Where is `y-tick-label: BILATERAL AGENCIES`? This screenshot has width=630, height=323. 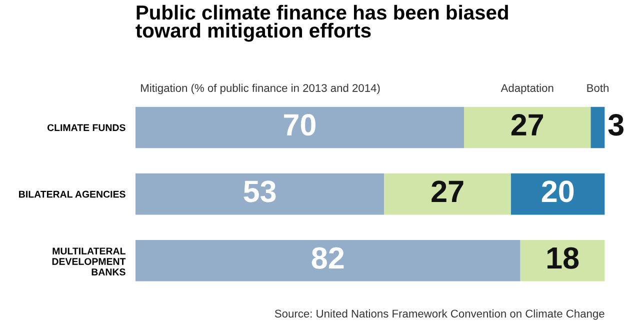 y-tick-label: BILATERAL AGENCIES is located at coordinates (72, 194).